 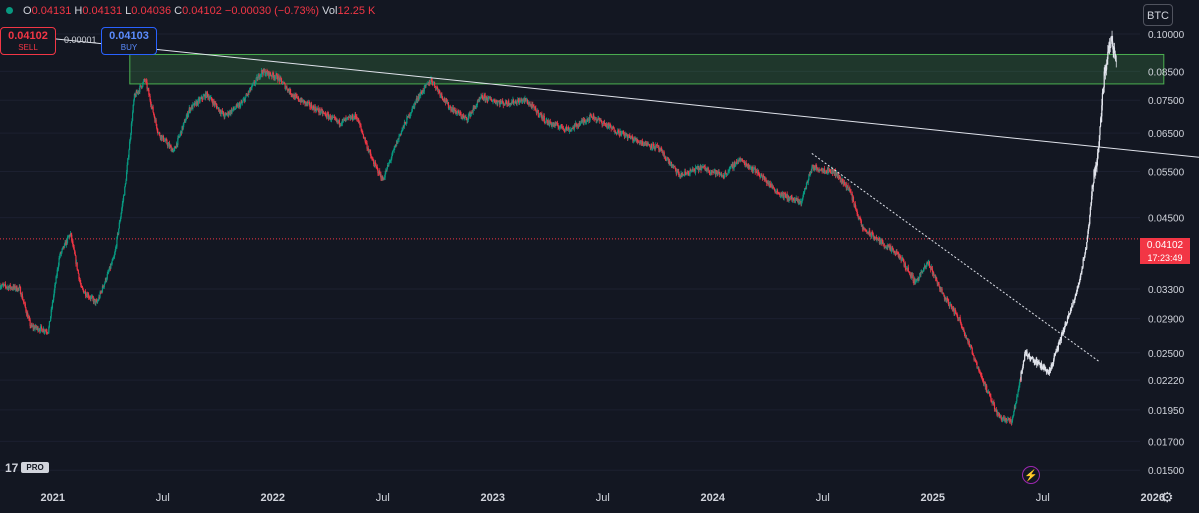 What do you see at coordinates (383, 498) in the screenshot?
I see `x-tick-label: Jul` at bounding box center [383, 498].